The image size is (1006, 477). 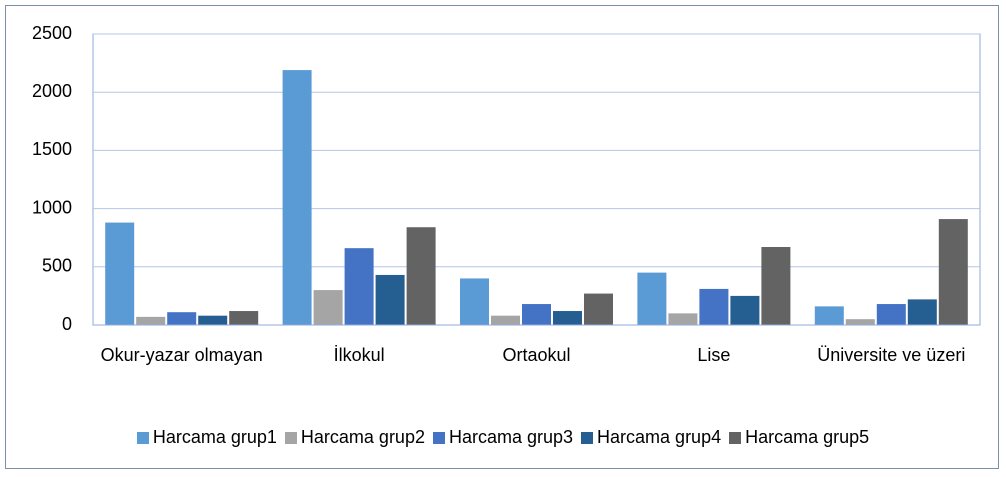 I want to click on legend-item: Harcama grup1, so click(x=206, y=437).